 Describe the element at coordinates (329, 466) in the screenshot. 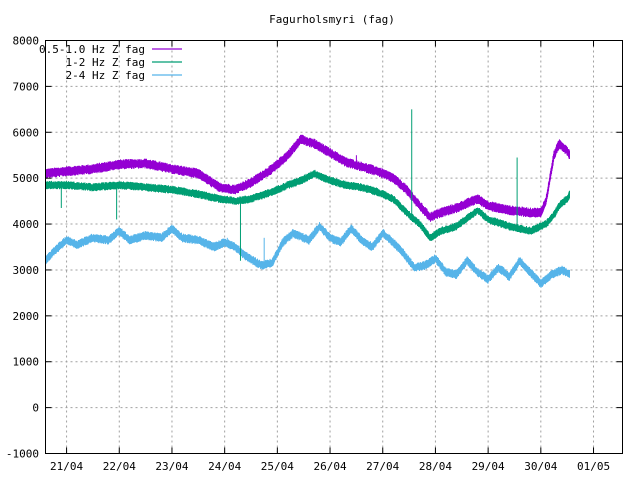

I see `x-tick-label: 26/04` at that location.